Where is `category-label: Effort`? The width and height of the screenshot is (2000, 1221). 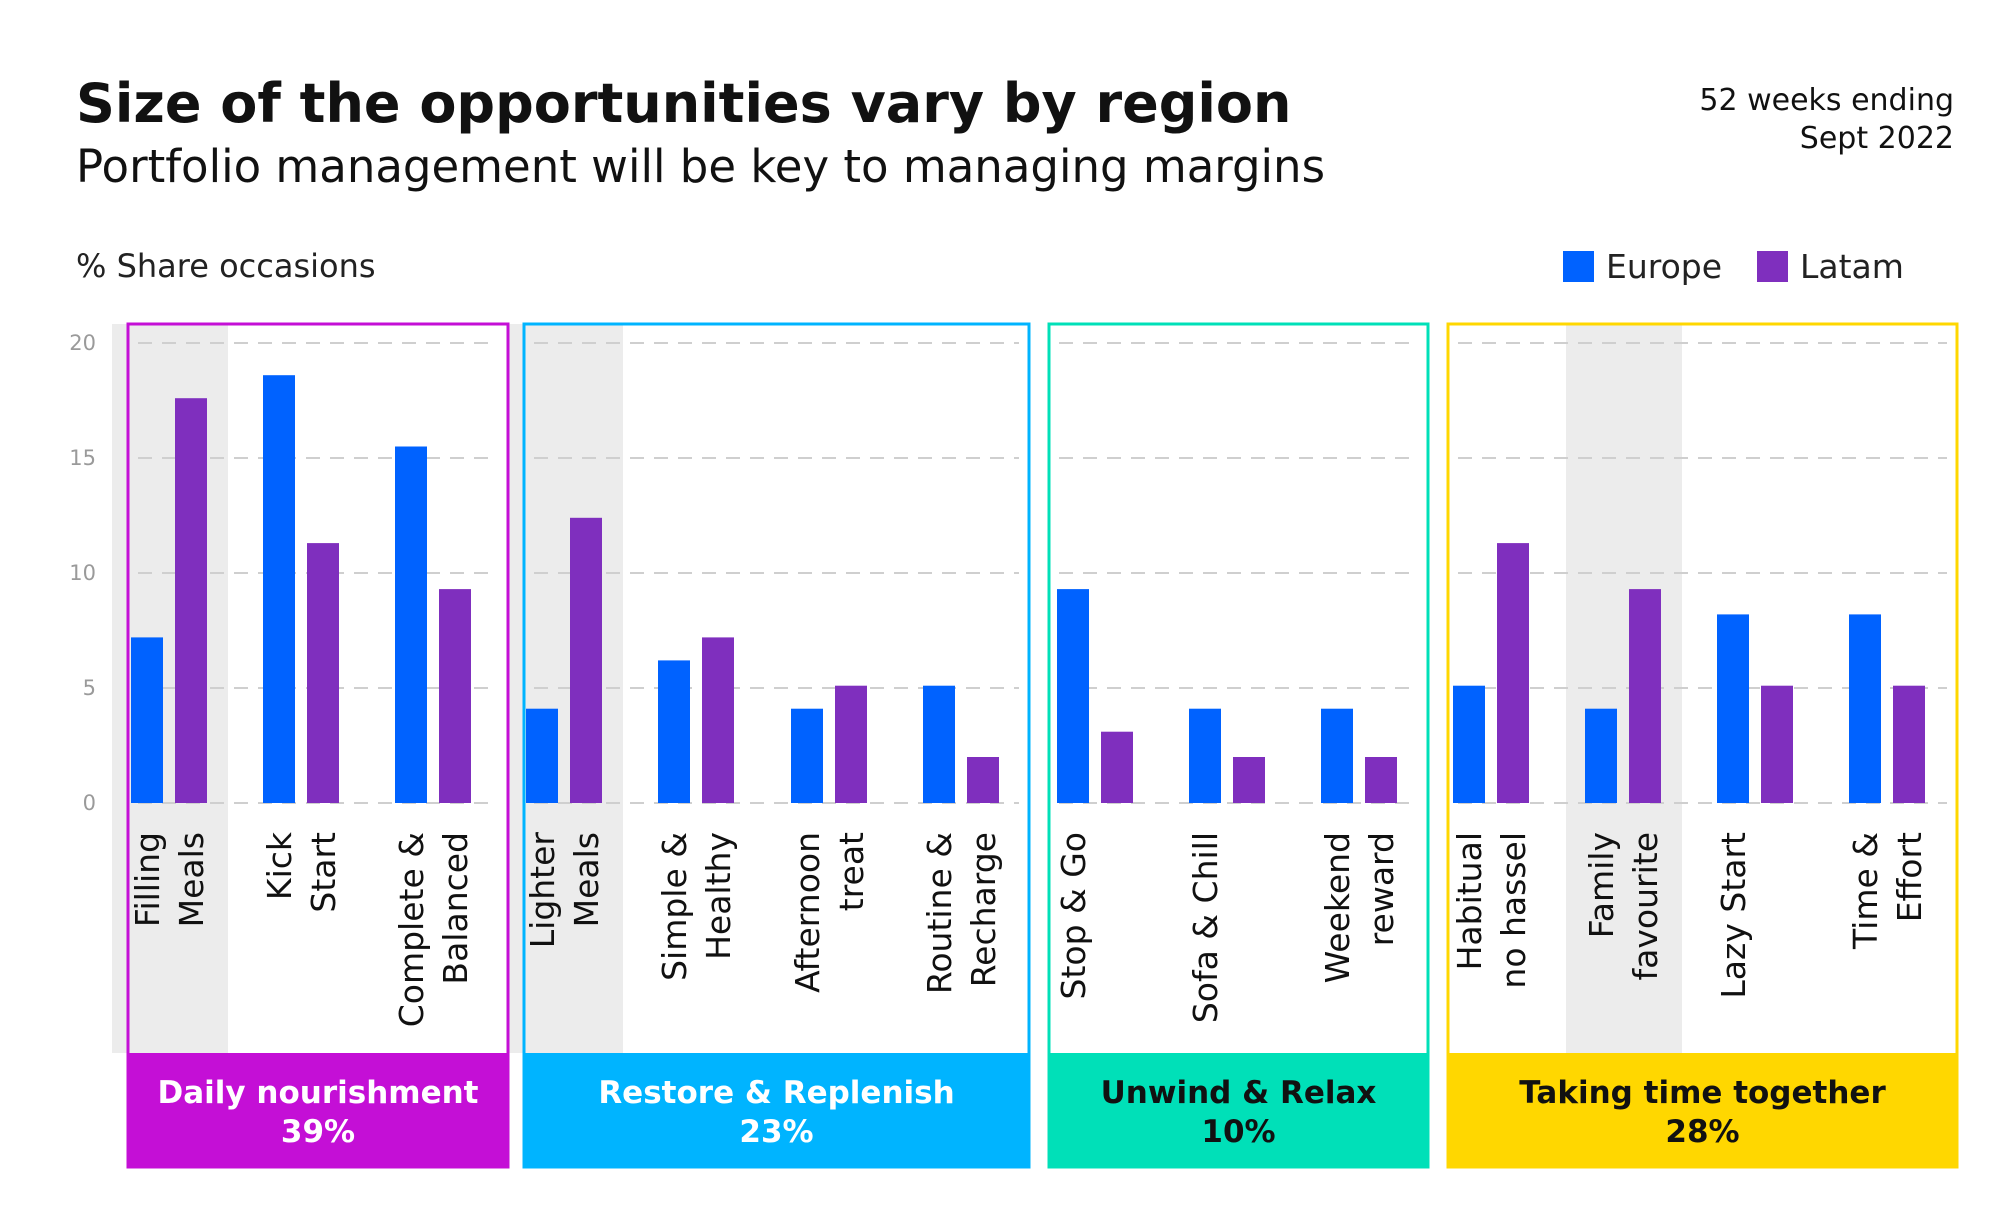
category-label: Effort is located at coordinates (1909, 877).